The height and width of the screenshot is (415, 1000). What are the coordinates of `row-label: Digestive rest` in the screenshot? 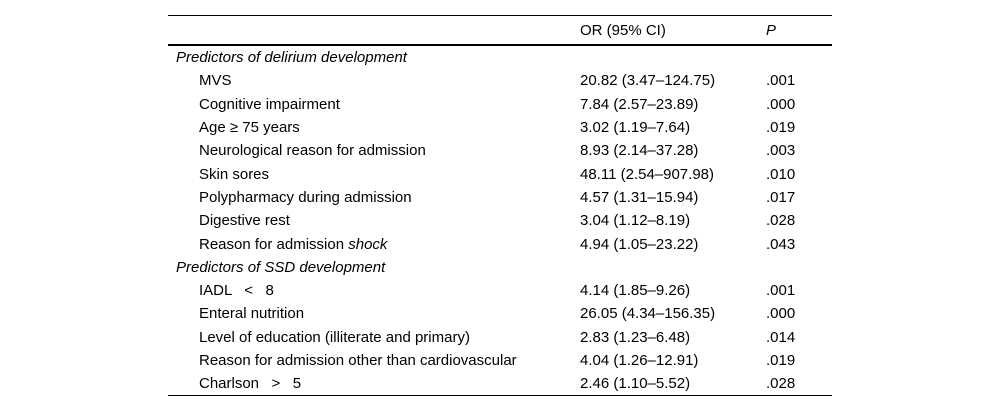 It's located at (244, 221).